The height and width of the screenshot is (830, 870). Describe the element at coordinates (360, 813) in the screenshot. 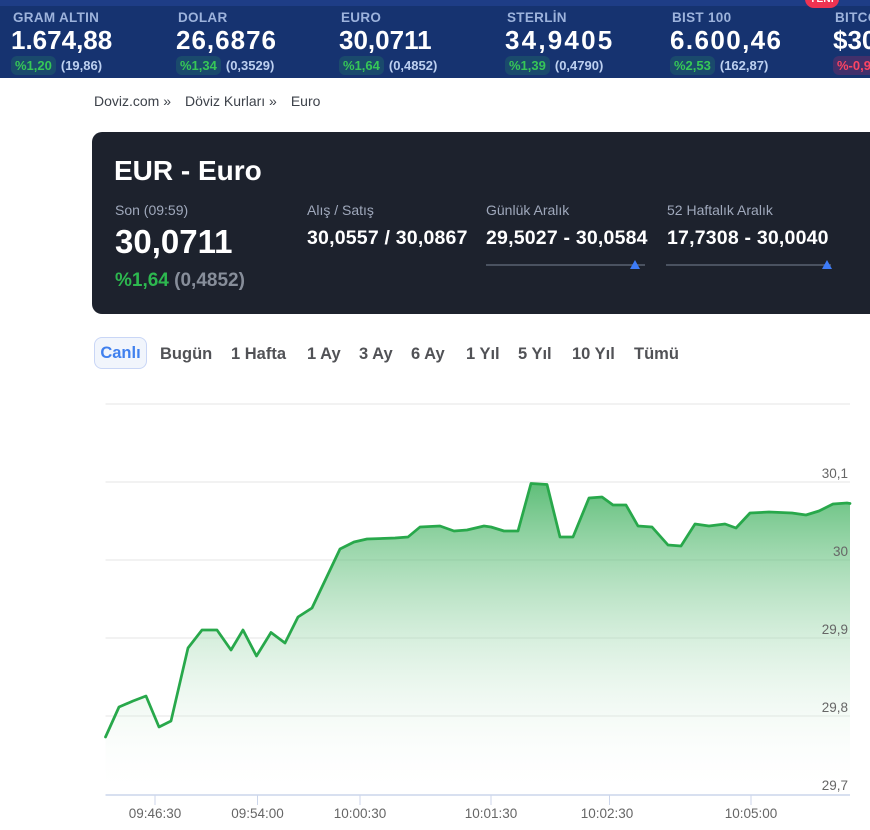

I see `svg-text: 10:00:30` at that location.